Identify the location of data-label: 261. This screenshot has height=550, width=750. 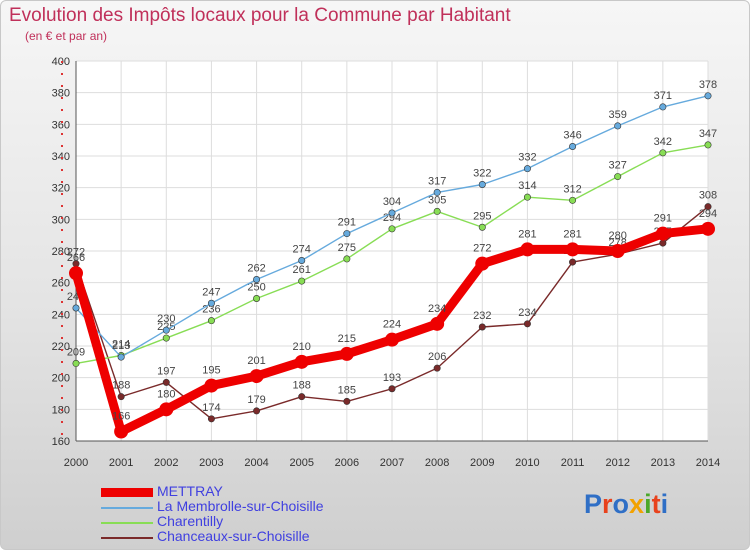
(302, 270).